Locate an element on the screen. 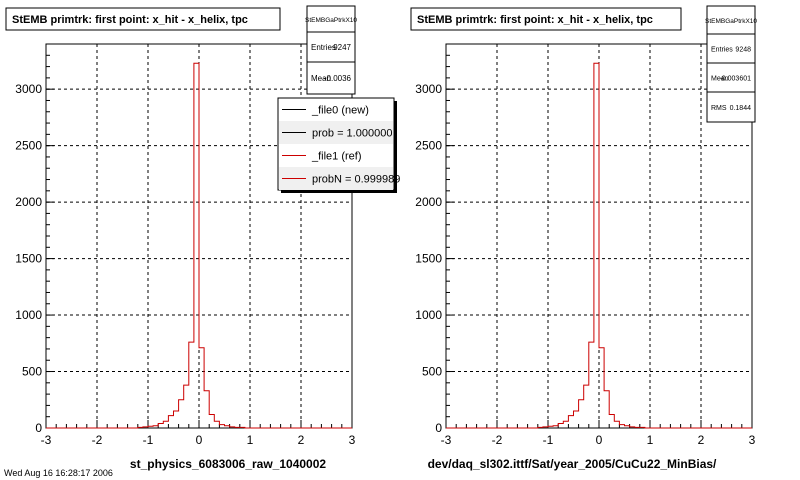 Image resolution: width=800 pixels, height=480 pixels. stats-entries-value: 9248 is located at coordinates (743, 50).